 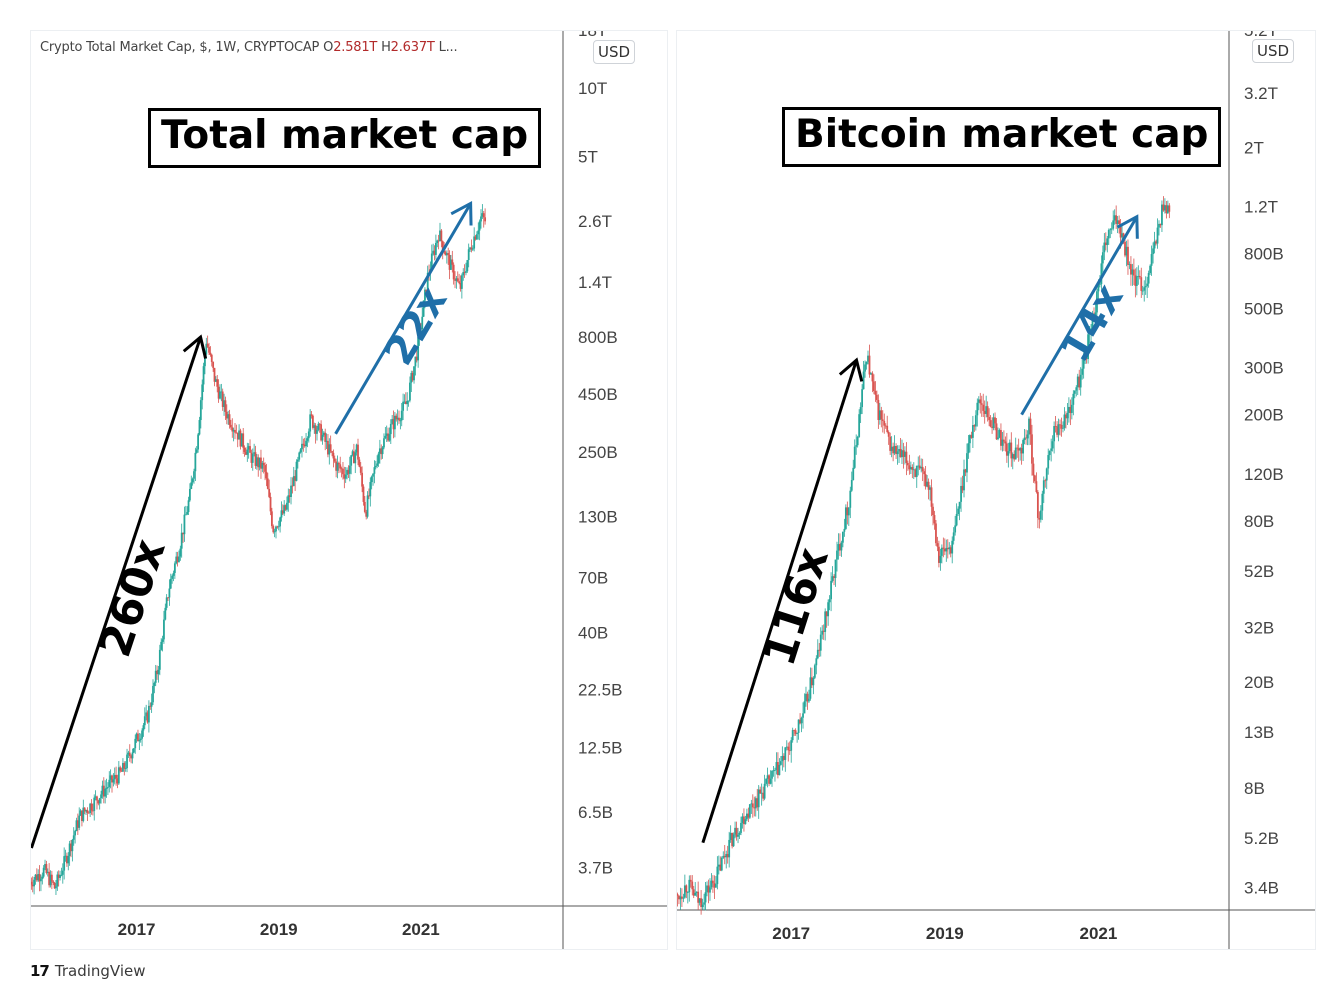 What do you see at coordinates (328, 47) in the screenshot?
I see `ohlc-open-label: O` at bounding box center [328, 47].